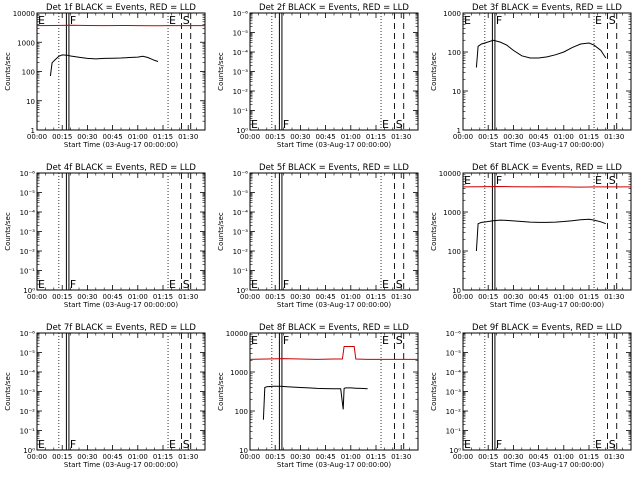 The height and width of the screenshot is (480, 640). I want to click on panel-title: Det 6f BLACK = Events, RED = LLD, so click(547, 168).